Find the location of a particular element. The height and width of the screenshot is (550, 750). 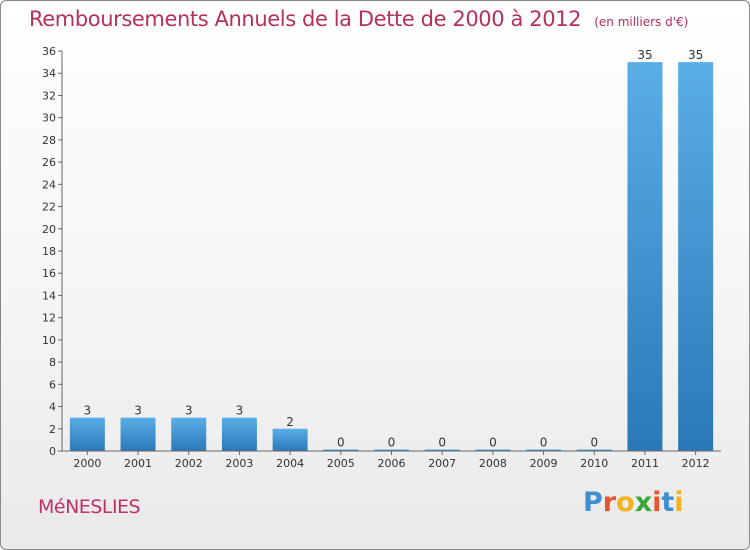

bar-value-label: 2 is located at coordinates (290, 422).